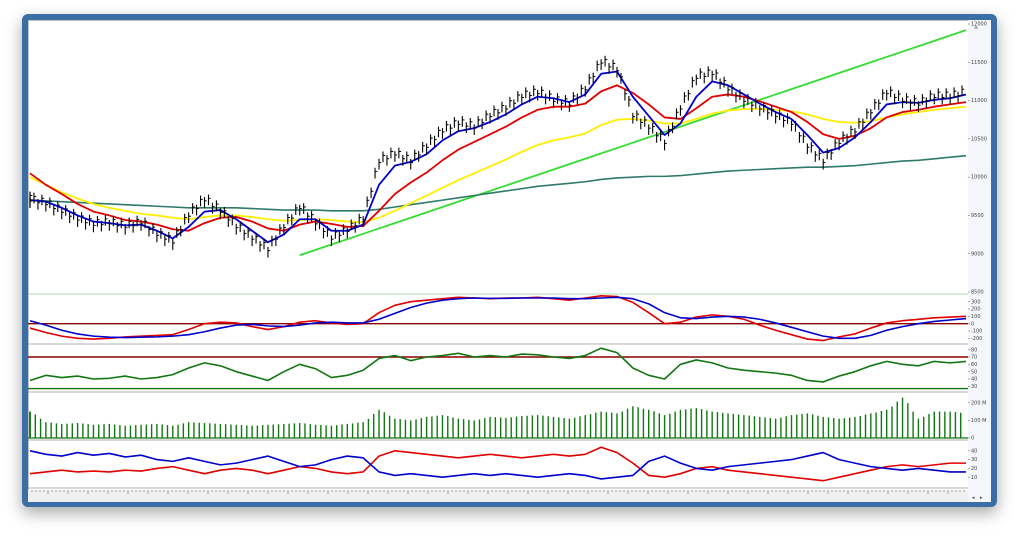 Image resolution: width=1022 pixels, height=539 pixels. I want to click on di-minus-line, so click(497, 464).